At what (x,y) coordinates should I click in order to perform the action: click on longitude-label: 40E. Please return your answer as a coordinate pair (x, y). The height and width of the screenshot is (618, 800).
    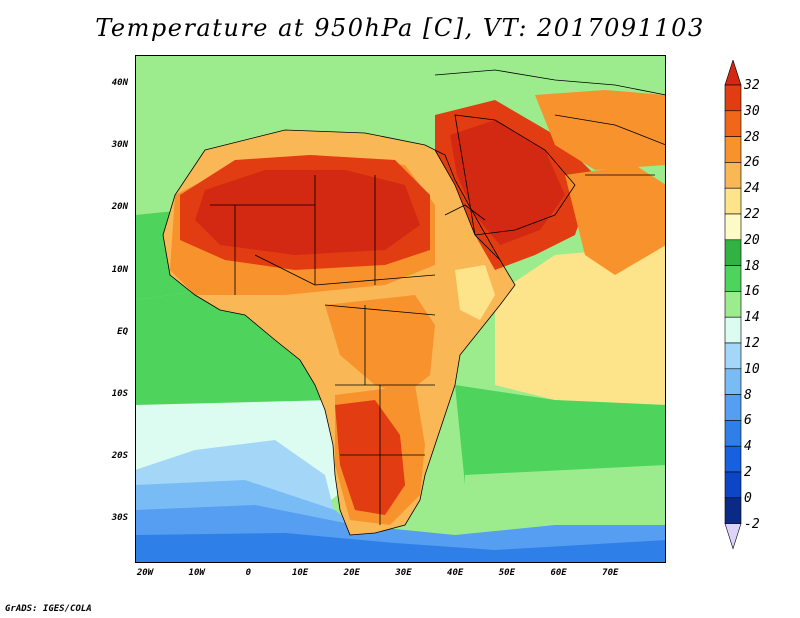
    Looking at the image, I should click on (455, 573).